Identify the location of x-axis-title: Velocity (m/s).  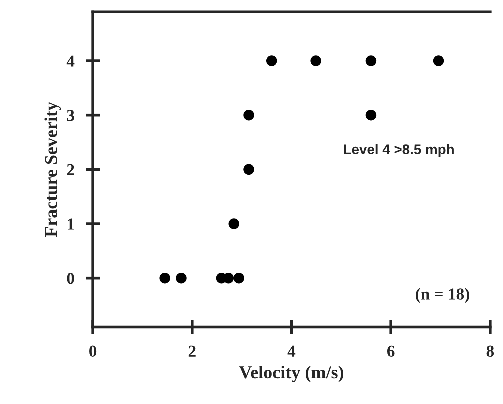
(291, 374).